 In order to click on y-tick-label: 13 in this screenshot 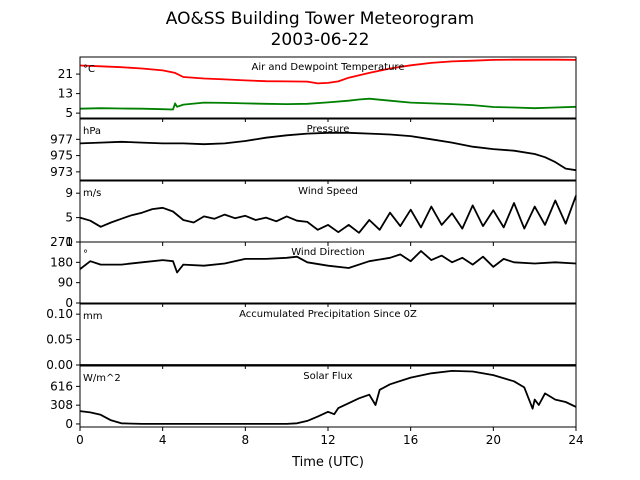, I will do `click(65, 94)`.